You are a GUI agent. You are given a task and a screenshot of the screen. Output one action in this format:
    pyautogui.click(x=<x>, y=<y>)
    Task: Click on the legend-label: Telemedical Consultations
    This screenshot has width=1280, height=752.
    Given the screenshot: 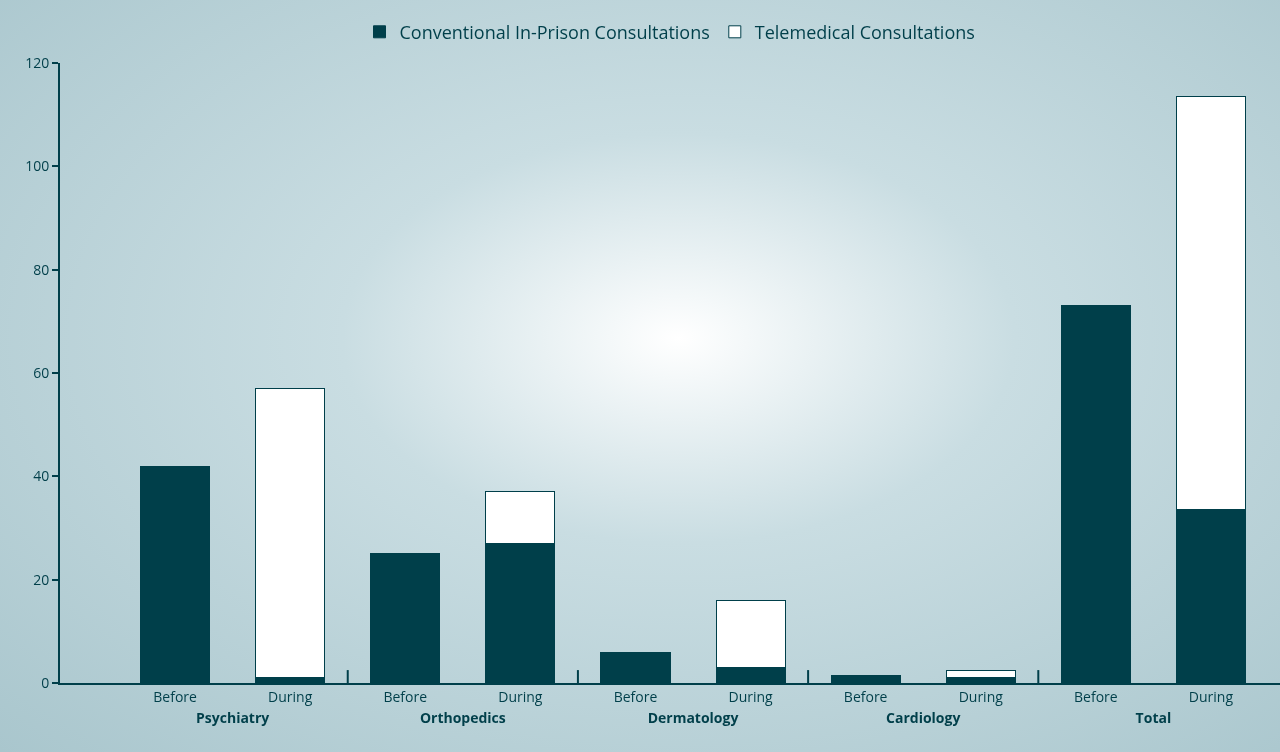 What is the action you would take?
    pyautogui.click(x=864, y=31)
    